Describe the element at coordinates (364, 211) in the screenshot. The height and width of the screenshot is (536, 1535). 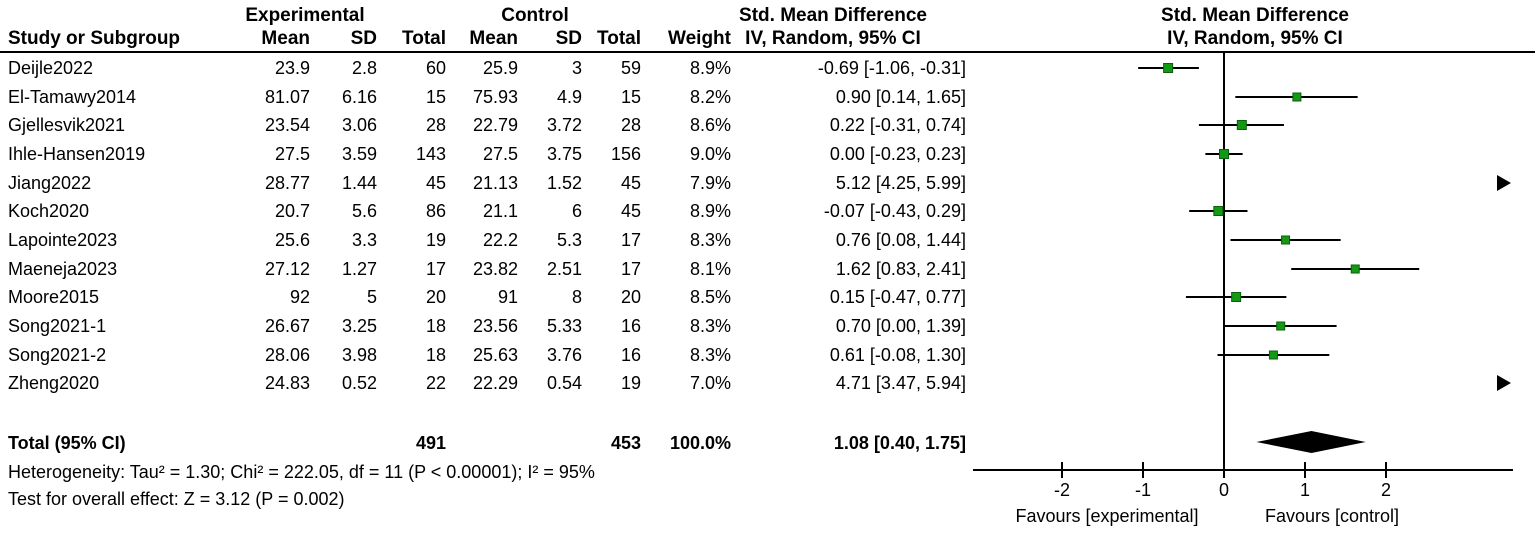
I see `exp-sd-cell: 5.6` at that location.